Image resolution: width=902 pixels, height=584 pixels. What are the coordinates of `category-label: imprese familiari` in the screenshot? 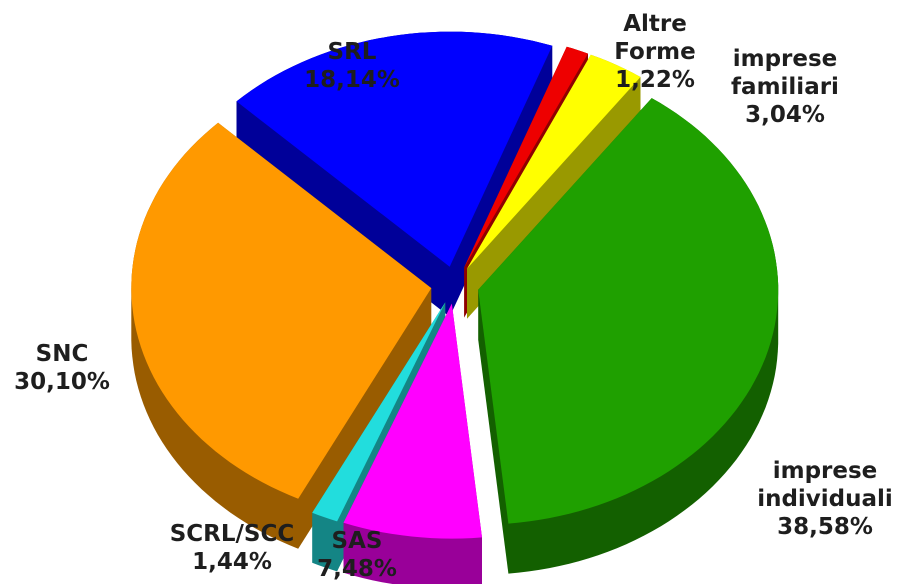 It's located at (785, 73).